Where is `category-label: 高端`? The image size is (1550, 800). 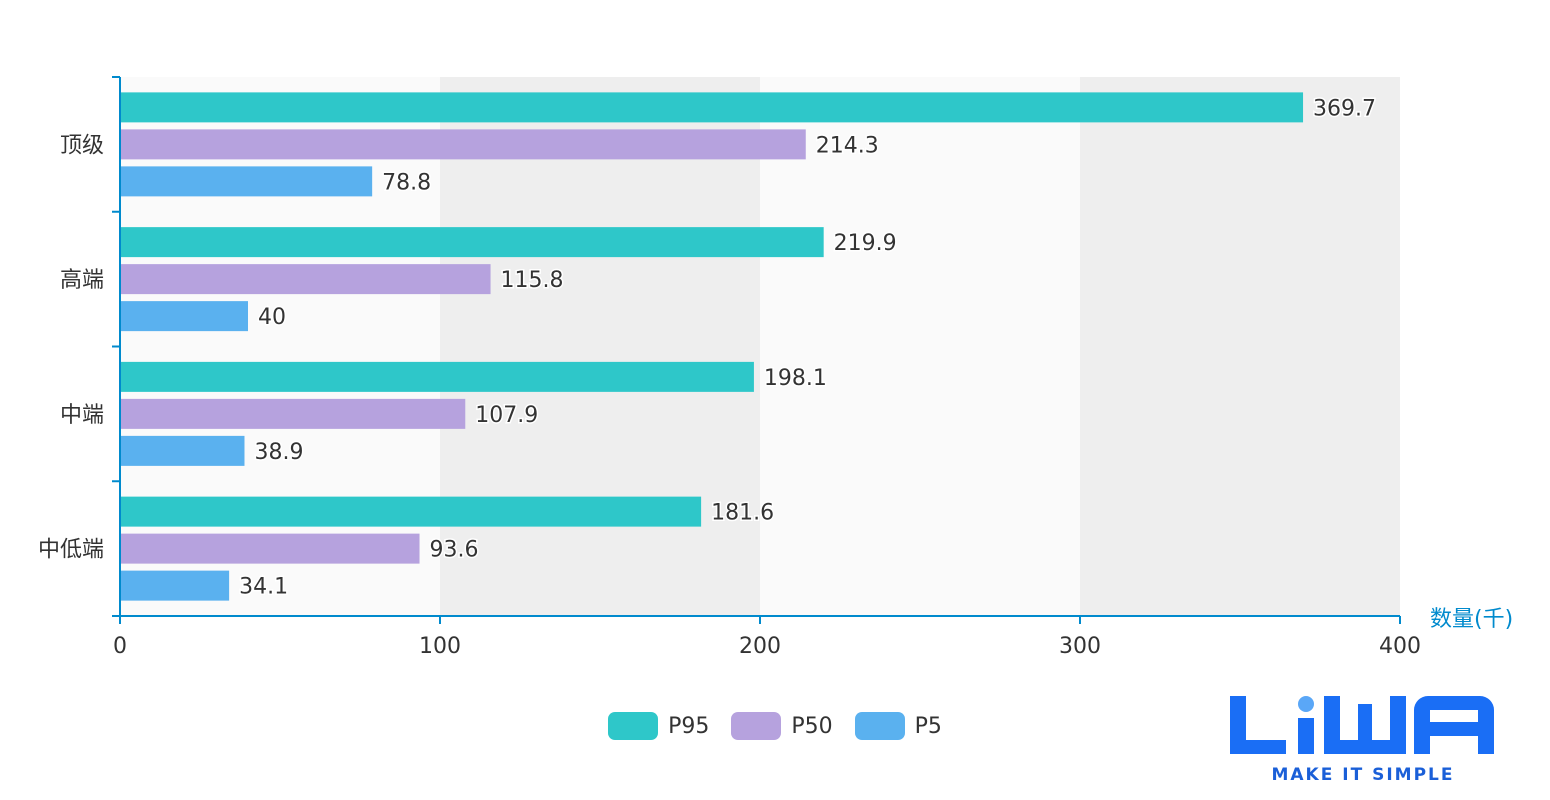 category-label: 高端 is located at coordinates (82, 280).